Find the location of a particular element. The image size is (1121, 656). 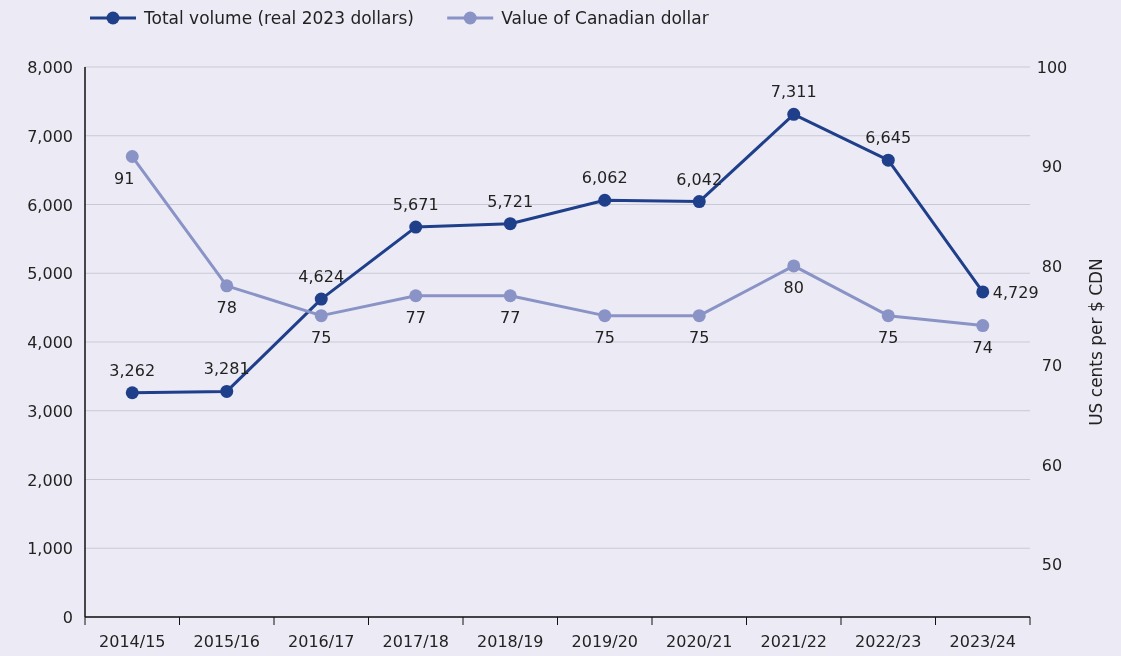

data-label: 5,671 is located at coordinates (415, 205).